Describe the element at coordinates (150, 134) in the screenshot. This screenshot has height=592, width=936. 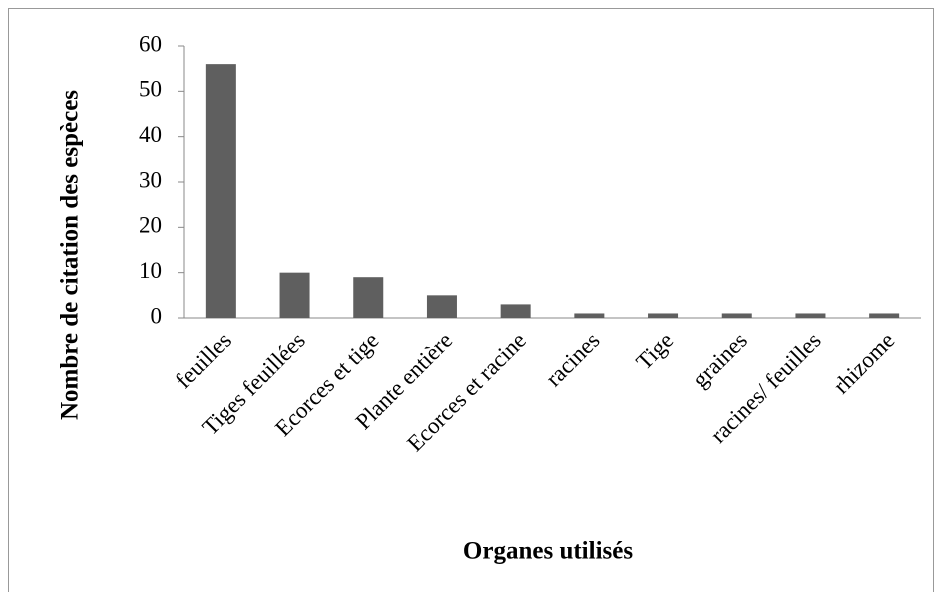
I see `y-tick-label: 40` at that location.